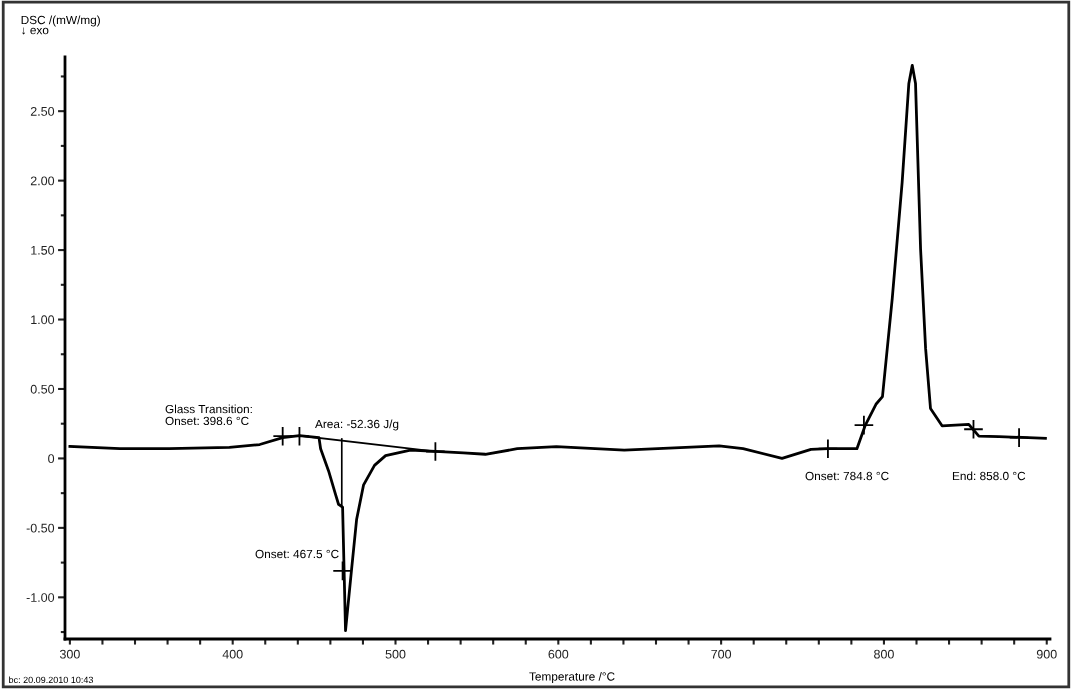  I want to click on x-tick-label: 300, so click(69, 654).